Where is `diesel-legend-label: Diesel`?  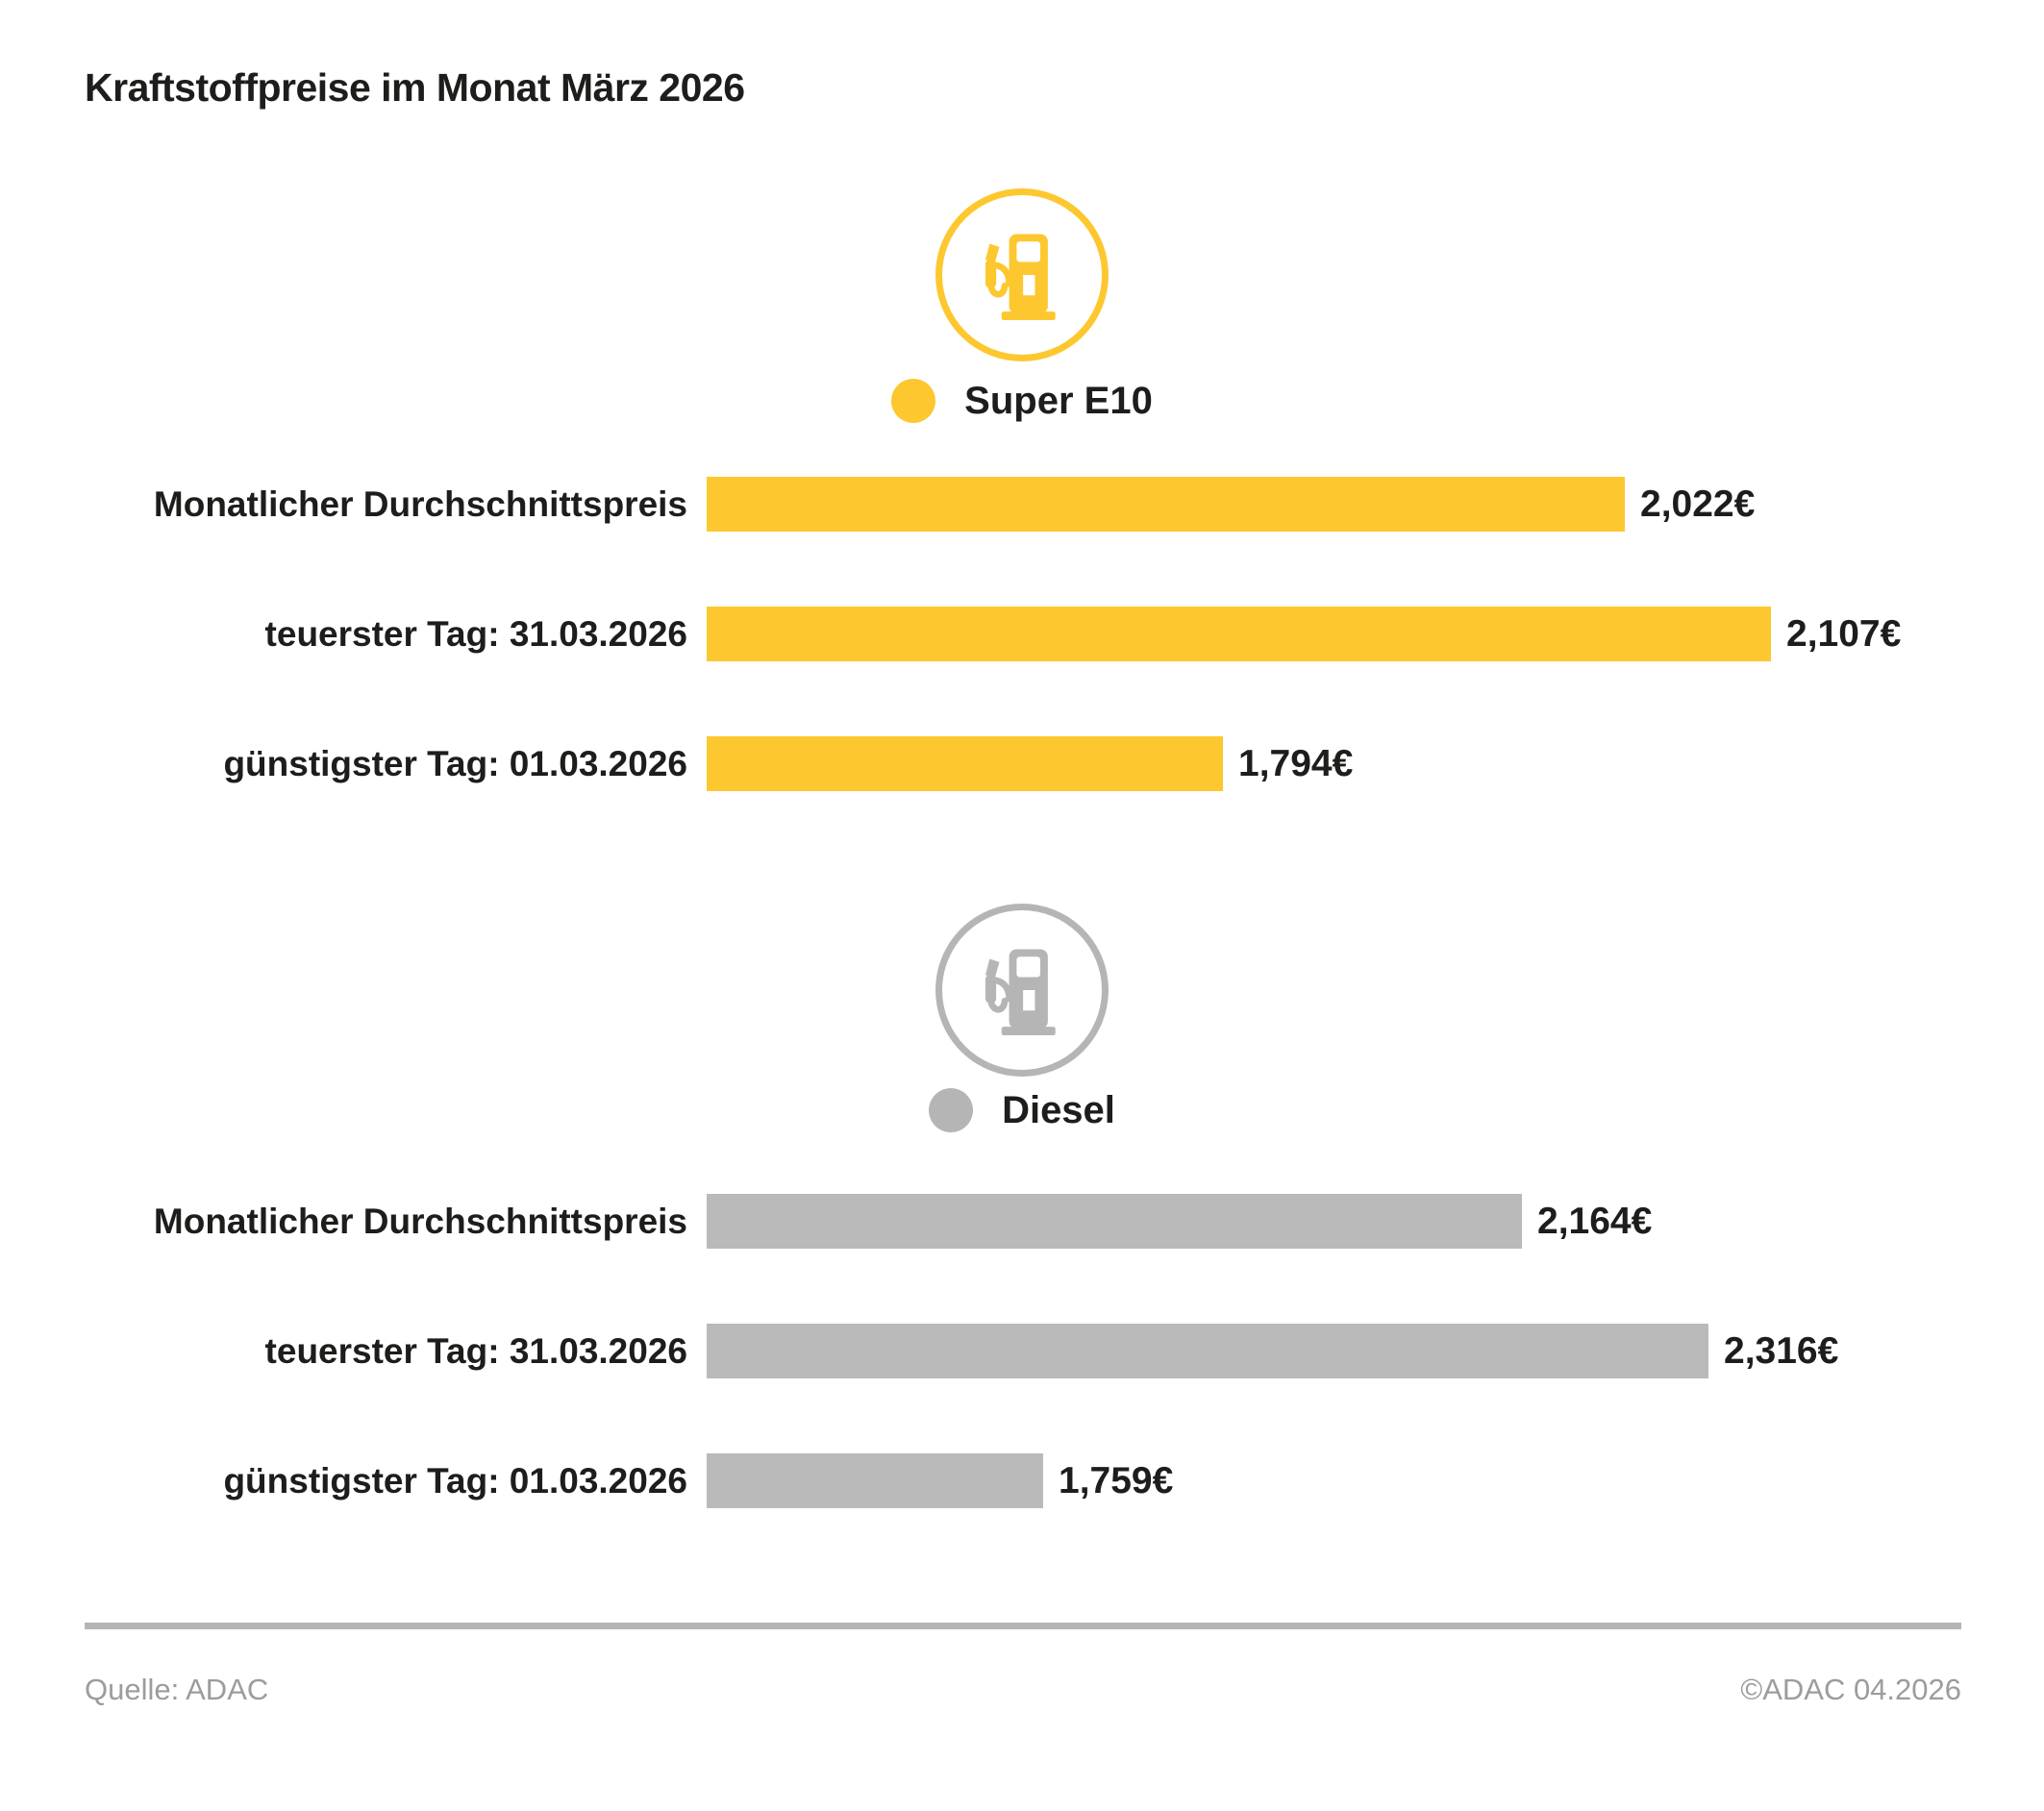 diesel-legend-label: Diesel is located at coordinates (1058, 1109).